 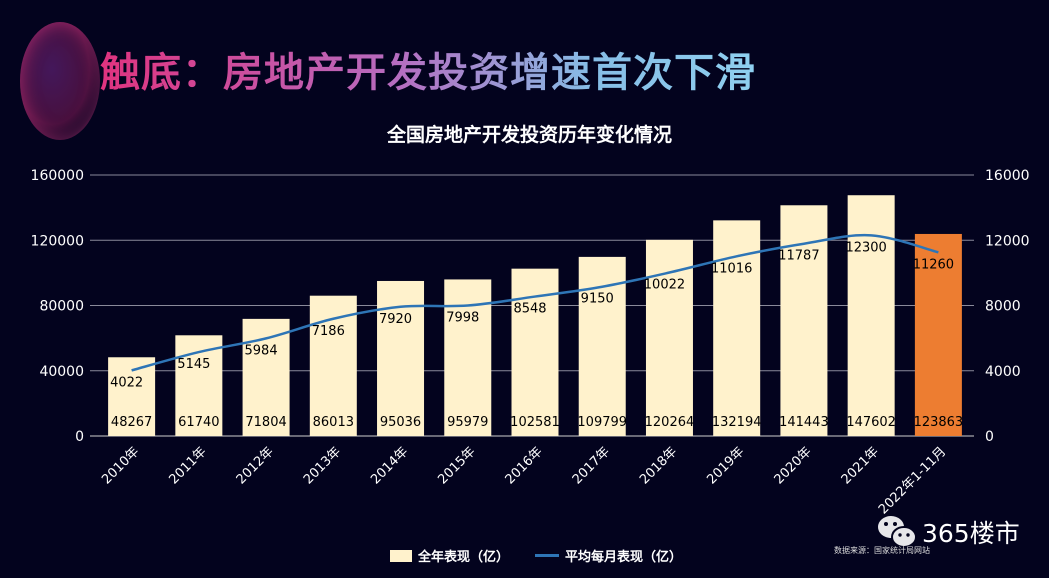 What do you see at coordinates (658, 465) in the screenshot?
I see `x-tick-label: 2018年` at bounding box center [658, 465].